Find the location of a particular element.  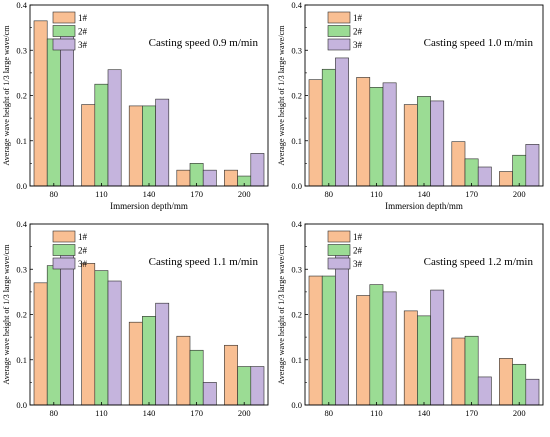

chart-title: Casting speed 1.0 m/min is located at coordinates (479, 43).